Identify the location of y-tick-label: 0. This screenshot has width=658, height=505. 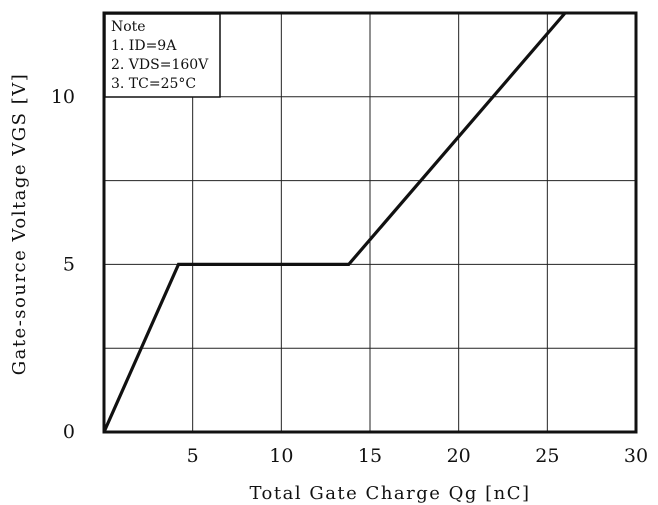
(69, 432).